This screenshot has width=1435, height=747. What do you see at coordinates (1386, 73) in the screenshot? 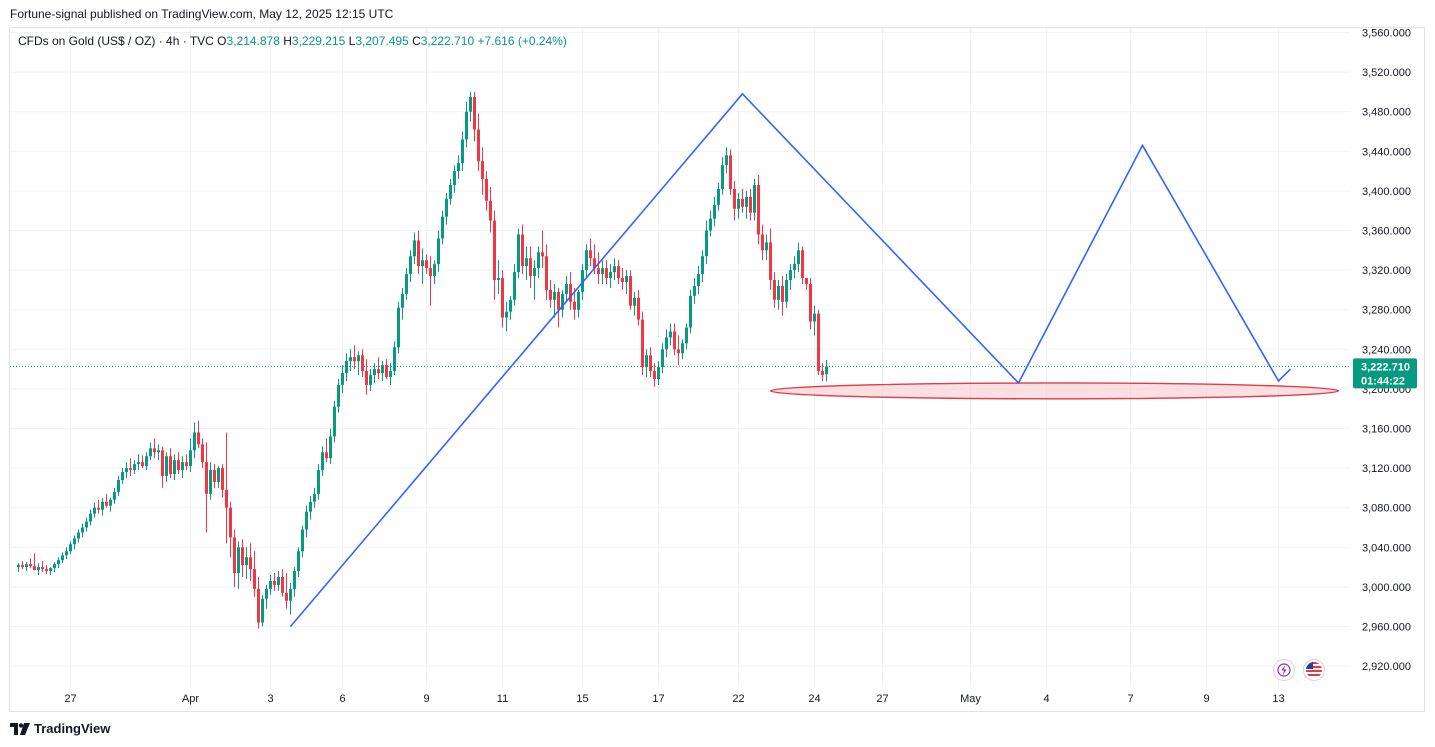
I see `price-tick-label: 3,520.000` at bounding box center [1386, 73].